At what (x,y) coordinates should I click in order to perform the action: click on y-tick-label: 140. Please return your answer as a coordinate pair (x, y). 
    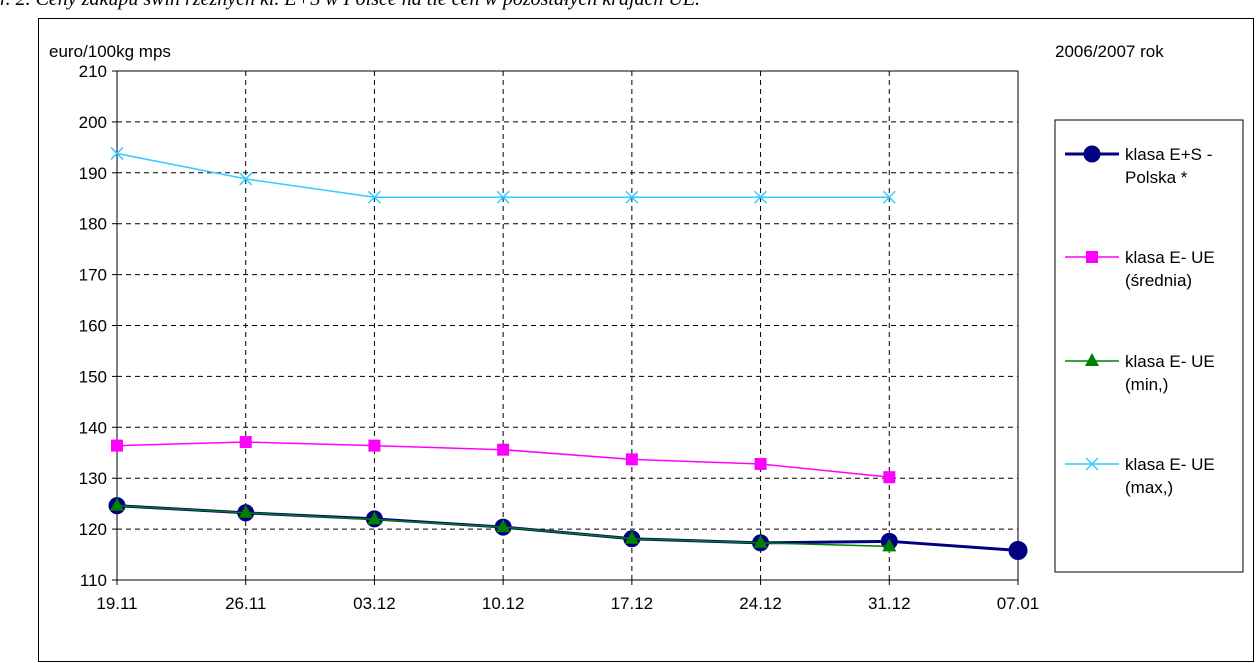
    Looking at the image, I should click on (93, 427).